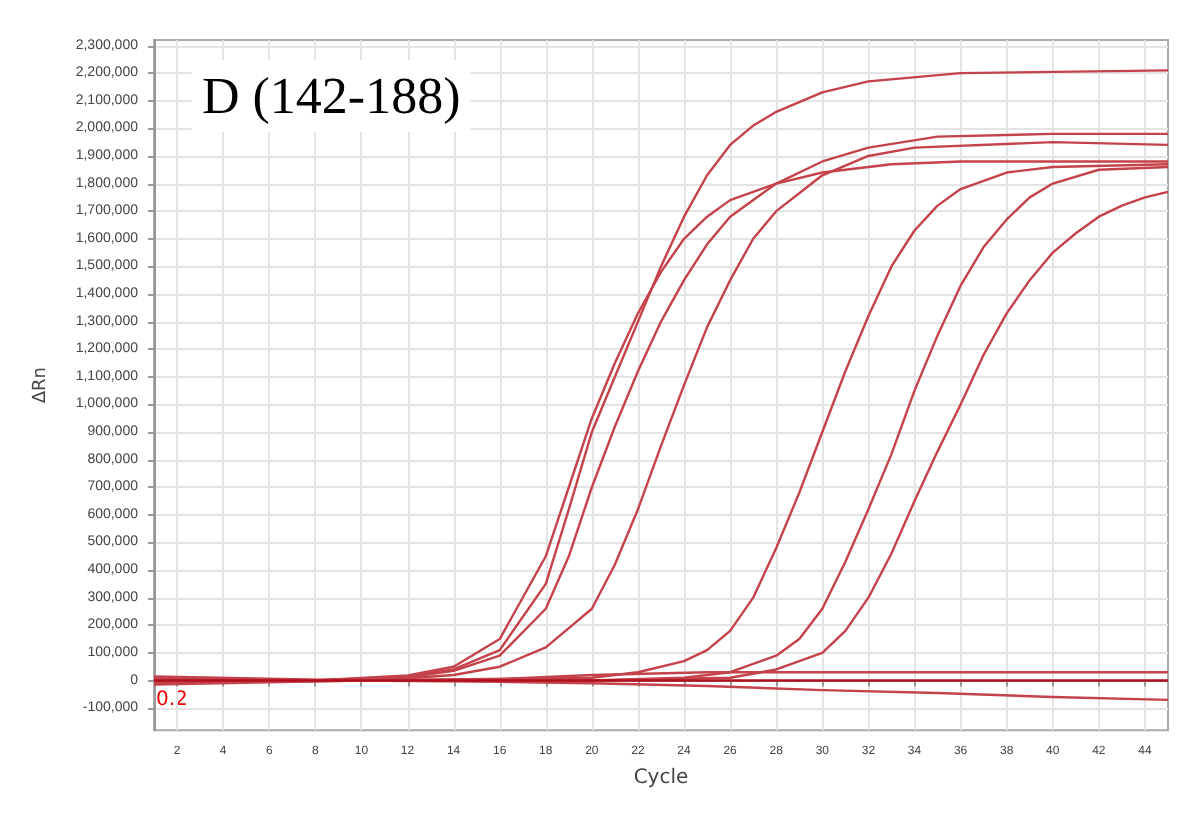  I want to click on annotation: 0.2, so click(172, 700).